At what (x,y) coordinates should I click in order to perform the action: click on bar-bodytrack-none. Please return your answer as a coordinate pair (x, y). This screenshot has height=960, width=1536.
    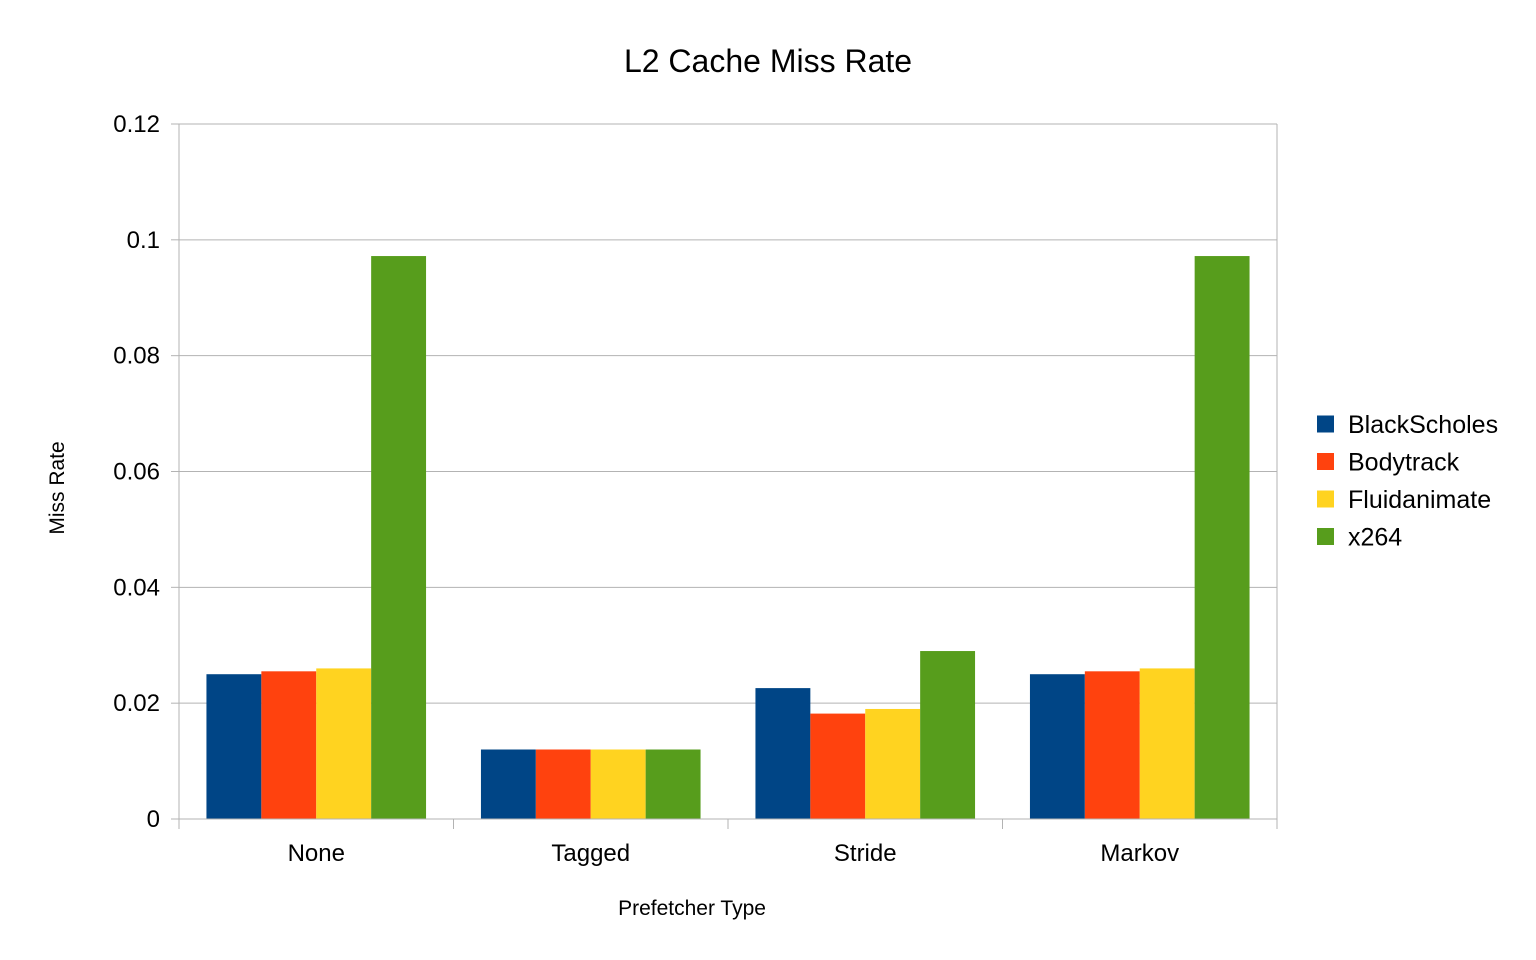
    Looking at the image, I should click on (289, 745).